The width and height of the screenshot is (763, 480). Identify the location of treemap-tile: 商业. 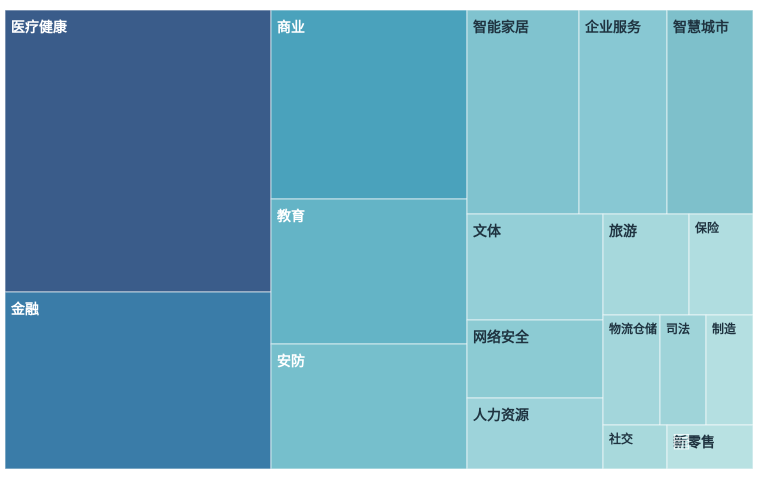
(369, 104).